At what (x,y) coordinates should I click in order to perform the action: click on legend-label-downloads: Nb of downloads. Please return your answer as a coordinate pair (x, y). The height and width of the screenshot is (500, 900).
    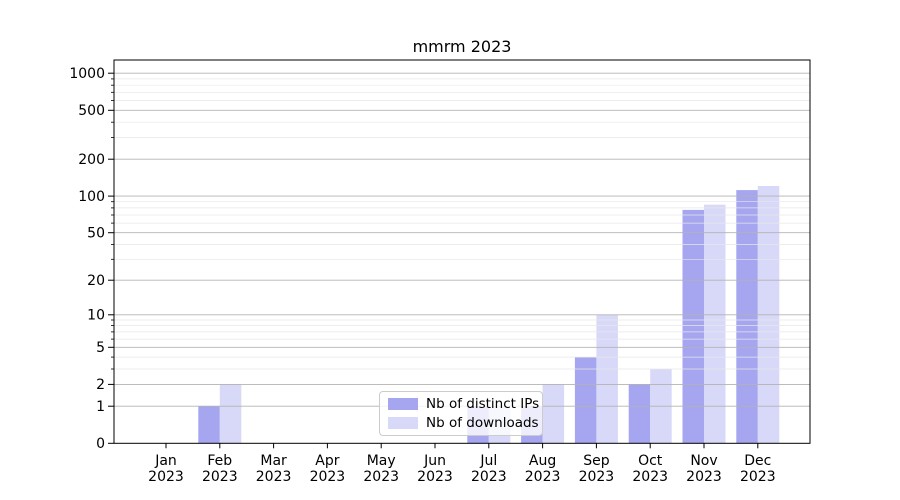
    Looking at the image, I should click on (482, 422).